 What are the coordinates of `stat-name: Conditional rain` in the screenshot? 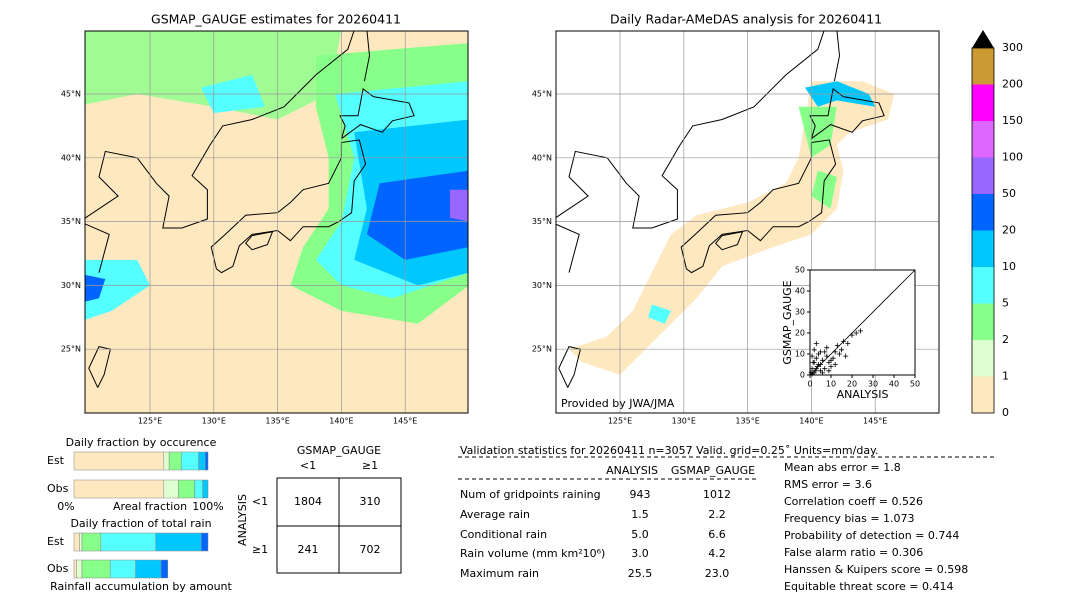 It's located at (503, 534).